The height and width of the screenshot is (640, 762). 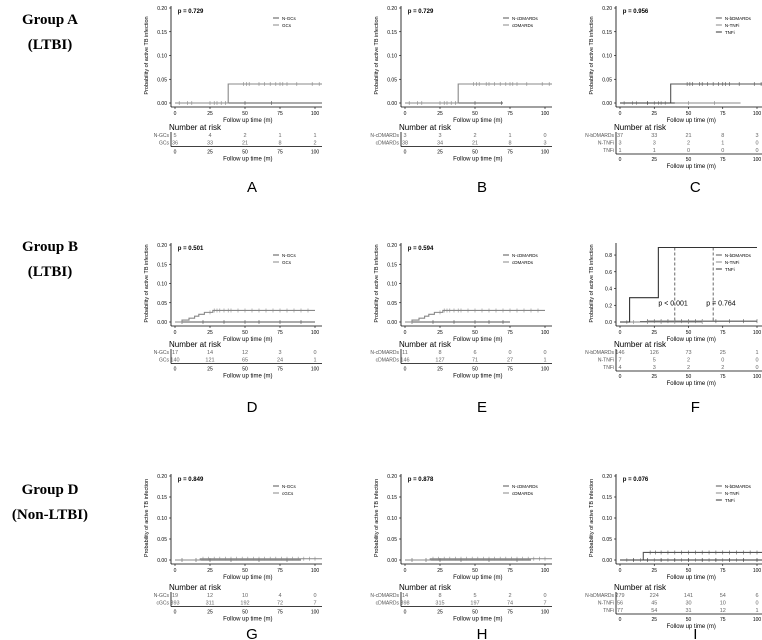 What do you see at coordinates (245, 353) in the screenshot?
I see `risk-count: 12` at bounding box center [245, 353].